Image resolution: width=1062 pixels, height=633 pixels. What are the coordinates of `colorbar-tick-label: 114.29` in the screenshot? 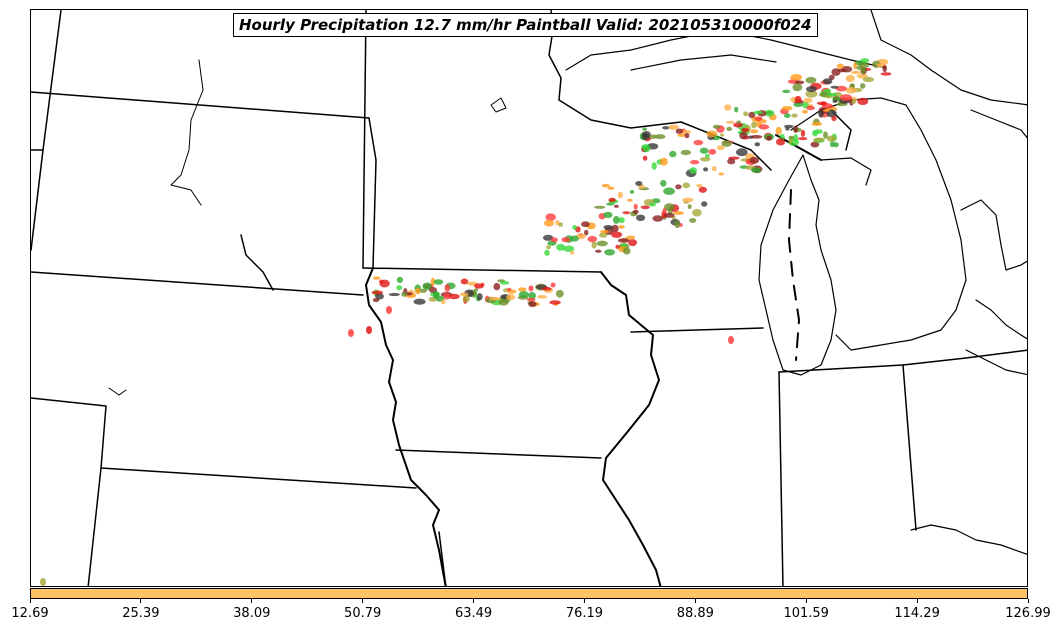 It's located at (917, 613).